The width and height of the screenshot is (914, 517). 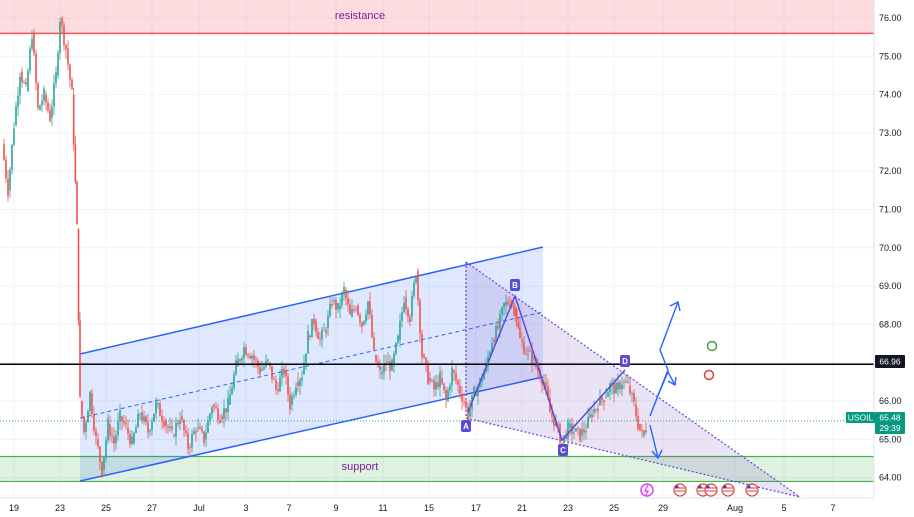 What do you see at coordinates (890, 428) in the screenshot?
I see `countdown-text: 29:39` at bounding box center [890, 428].